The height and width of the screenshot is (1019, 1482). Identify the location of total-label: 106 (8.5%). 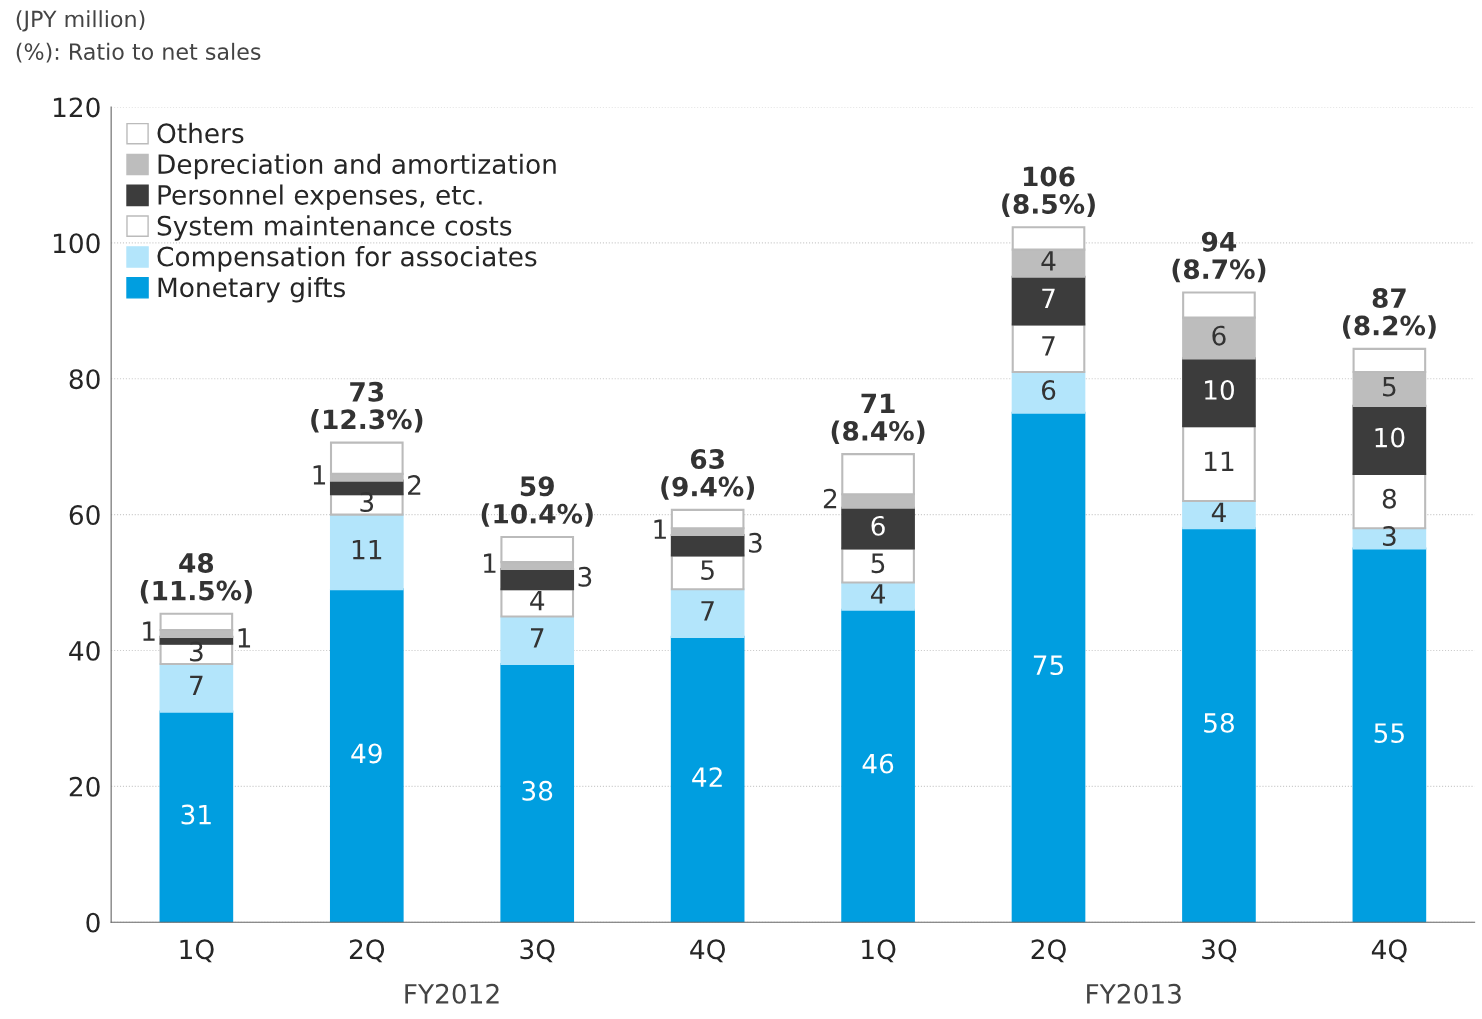
(1048, 192).